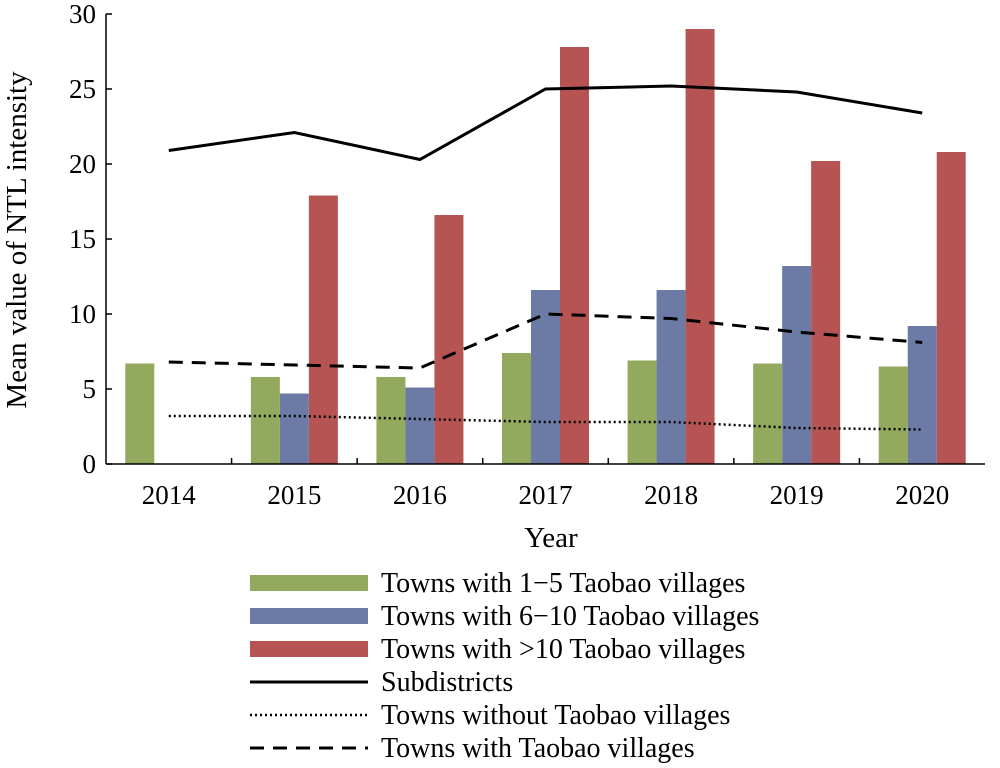  I want to click on x-axis: 2014 2015 2016 2017 2018 2019 2020, so click(545, 484).